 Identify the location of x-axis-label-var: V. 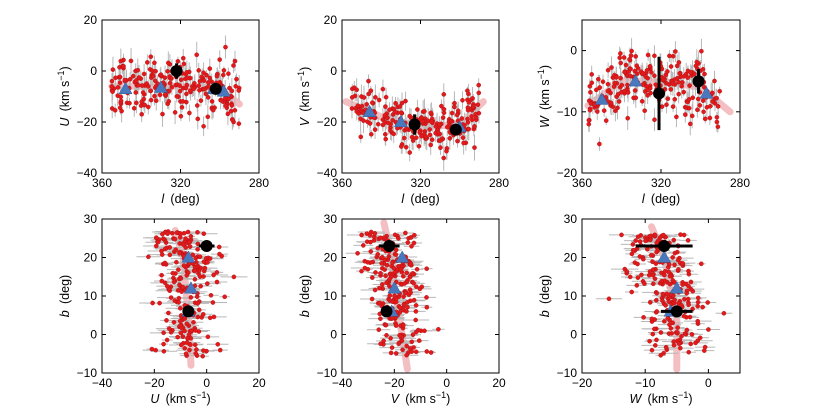
(396, 399).